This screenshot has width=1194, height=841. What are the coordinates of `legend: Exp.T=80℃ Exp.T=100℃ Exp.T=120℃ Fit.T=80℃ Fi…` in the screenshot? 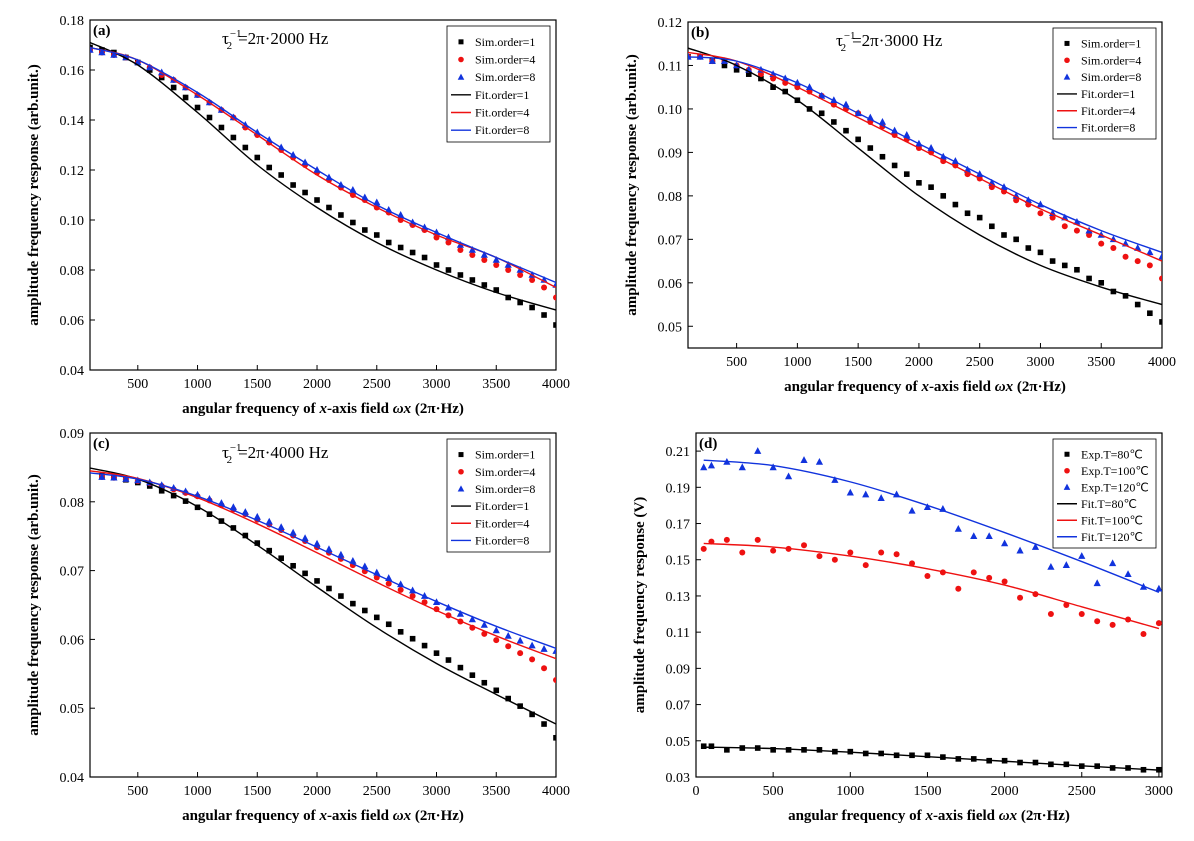 It's located at (1104, 493).